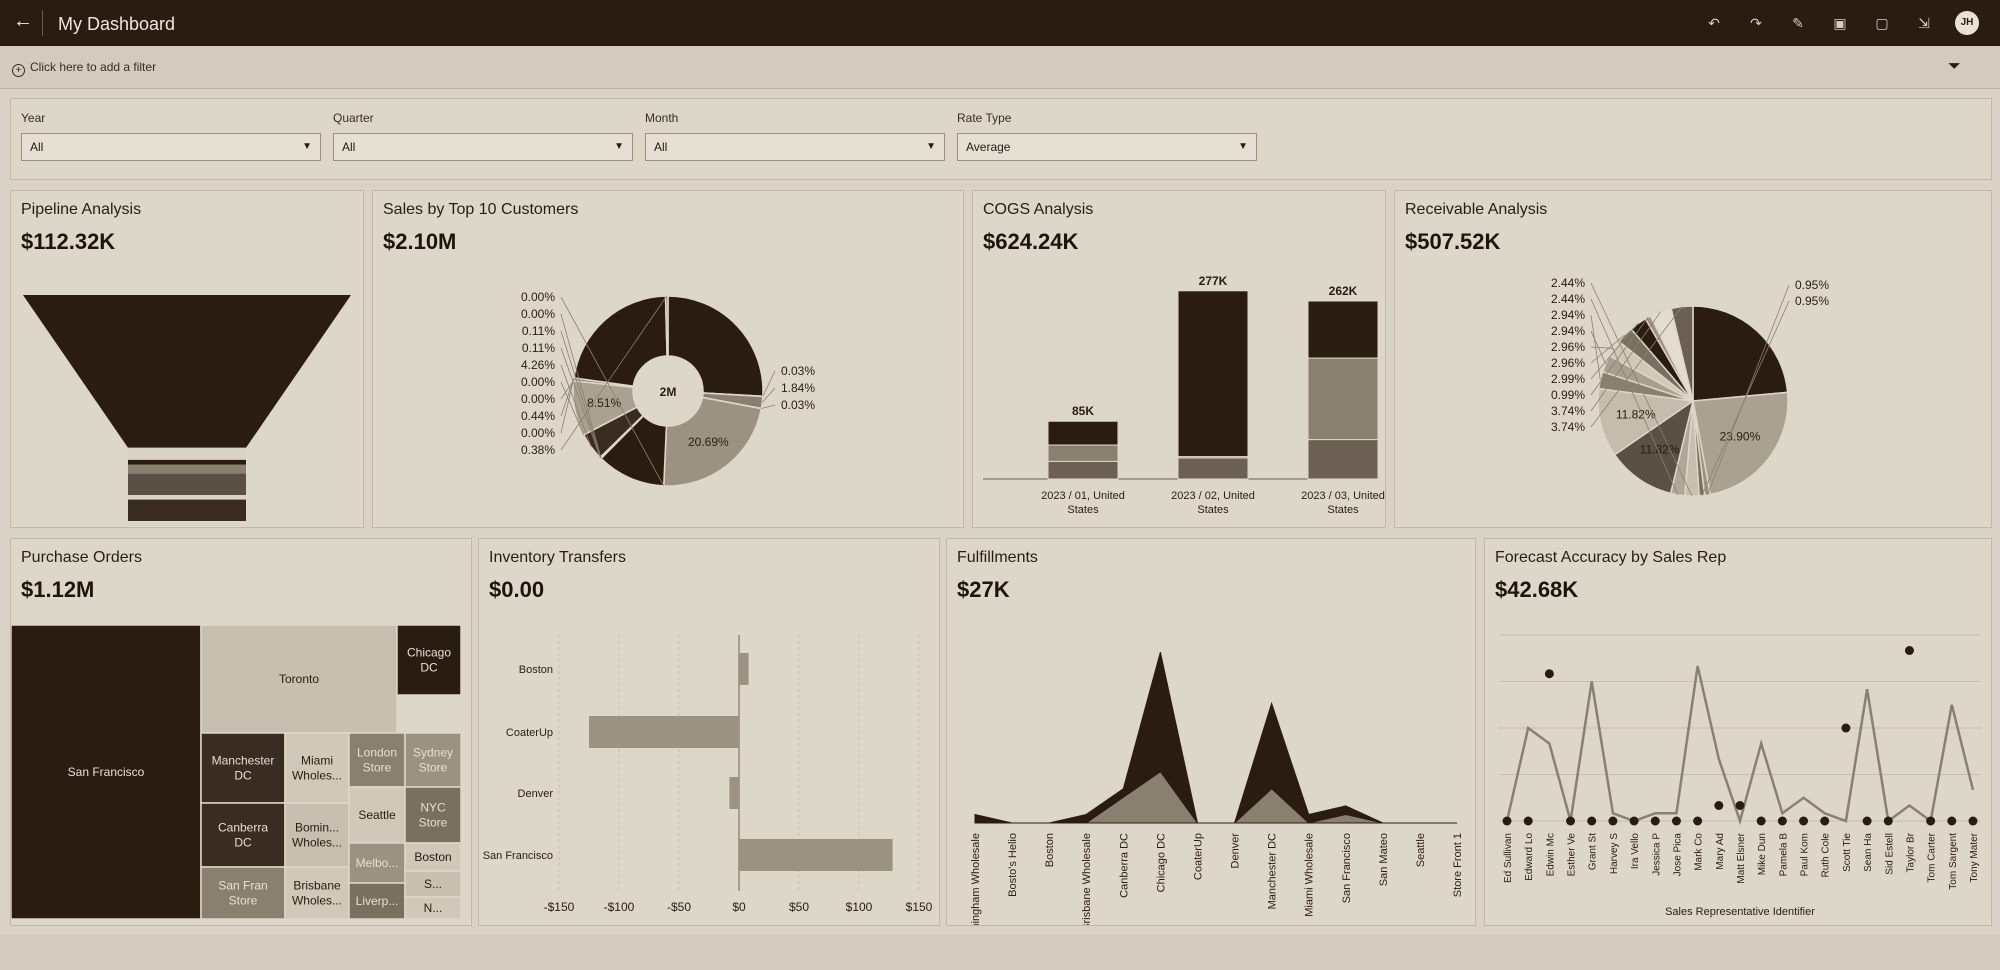 This screenshot has width=2000, height=970. What do you see at coordinates (1967, 23) in the screenshot?
I see `avatar: JH` at bounding box center [1967, 23].